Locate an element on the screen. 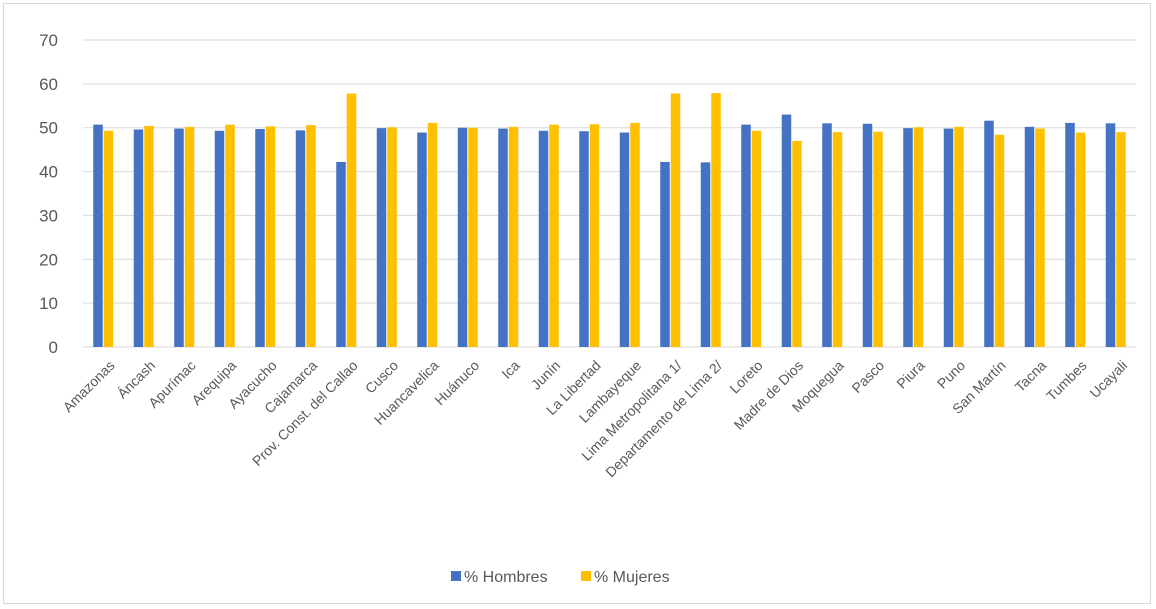  y-tick-label: 20 is located at coordinates (48, 259).